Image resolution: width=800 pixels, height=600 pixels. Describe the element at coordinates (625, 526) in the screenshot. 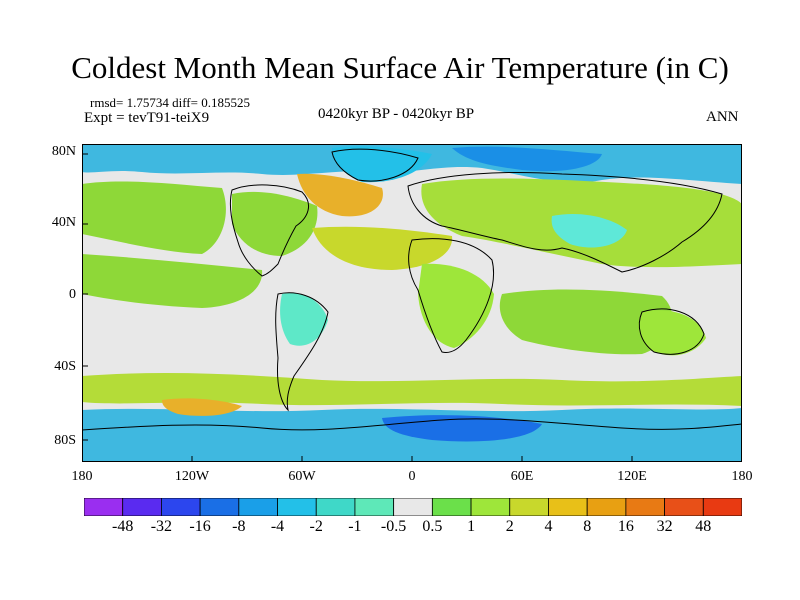

I see `colorbar-label: 16` at that location.